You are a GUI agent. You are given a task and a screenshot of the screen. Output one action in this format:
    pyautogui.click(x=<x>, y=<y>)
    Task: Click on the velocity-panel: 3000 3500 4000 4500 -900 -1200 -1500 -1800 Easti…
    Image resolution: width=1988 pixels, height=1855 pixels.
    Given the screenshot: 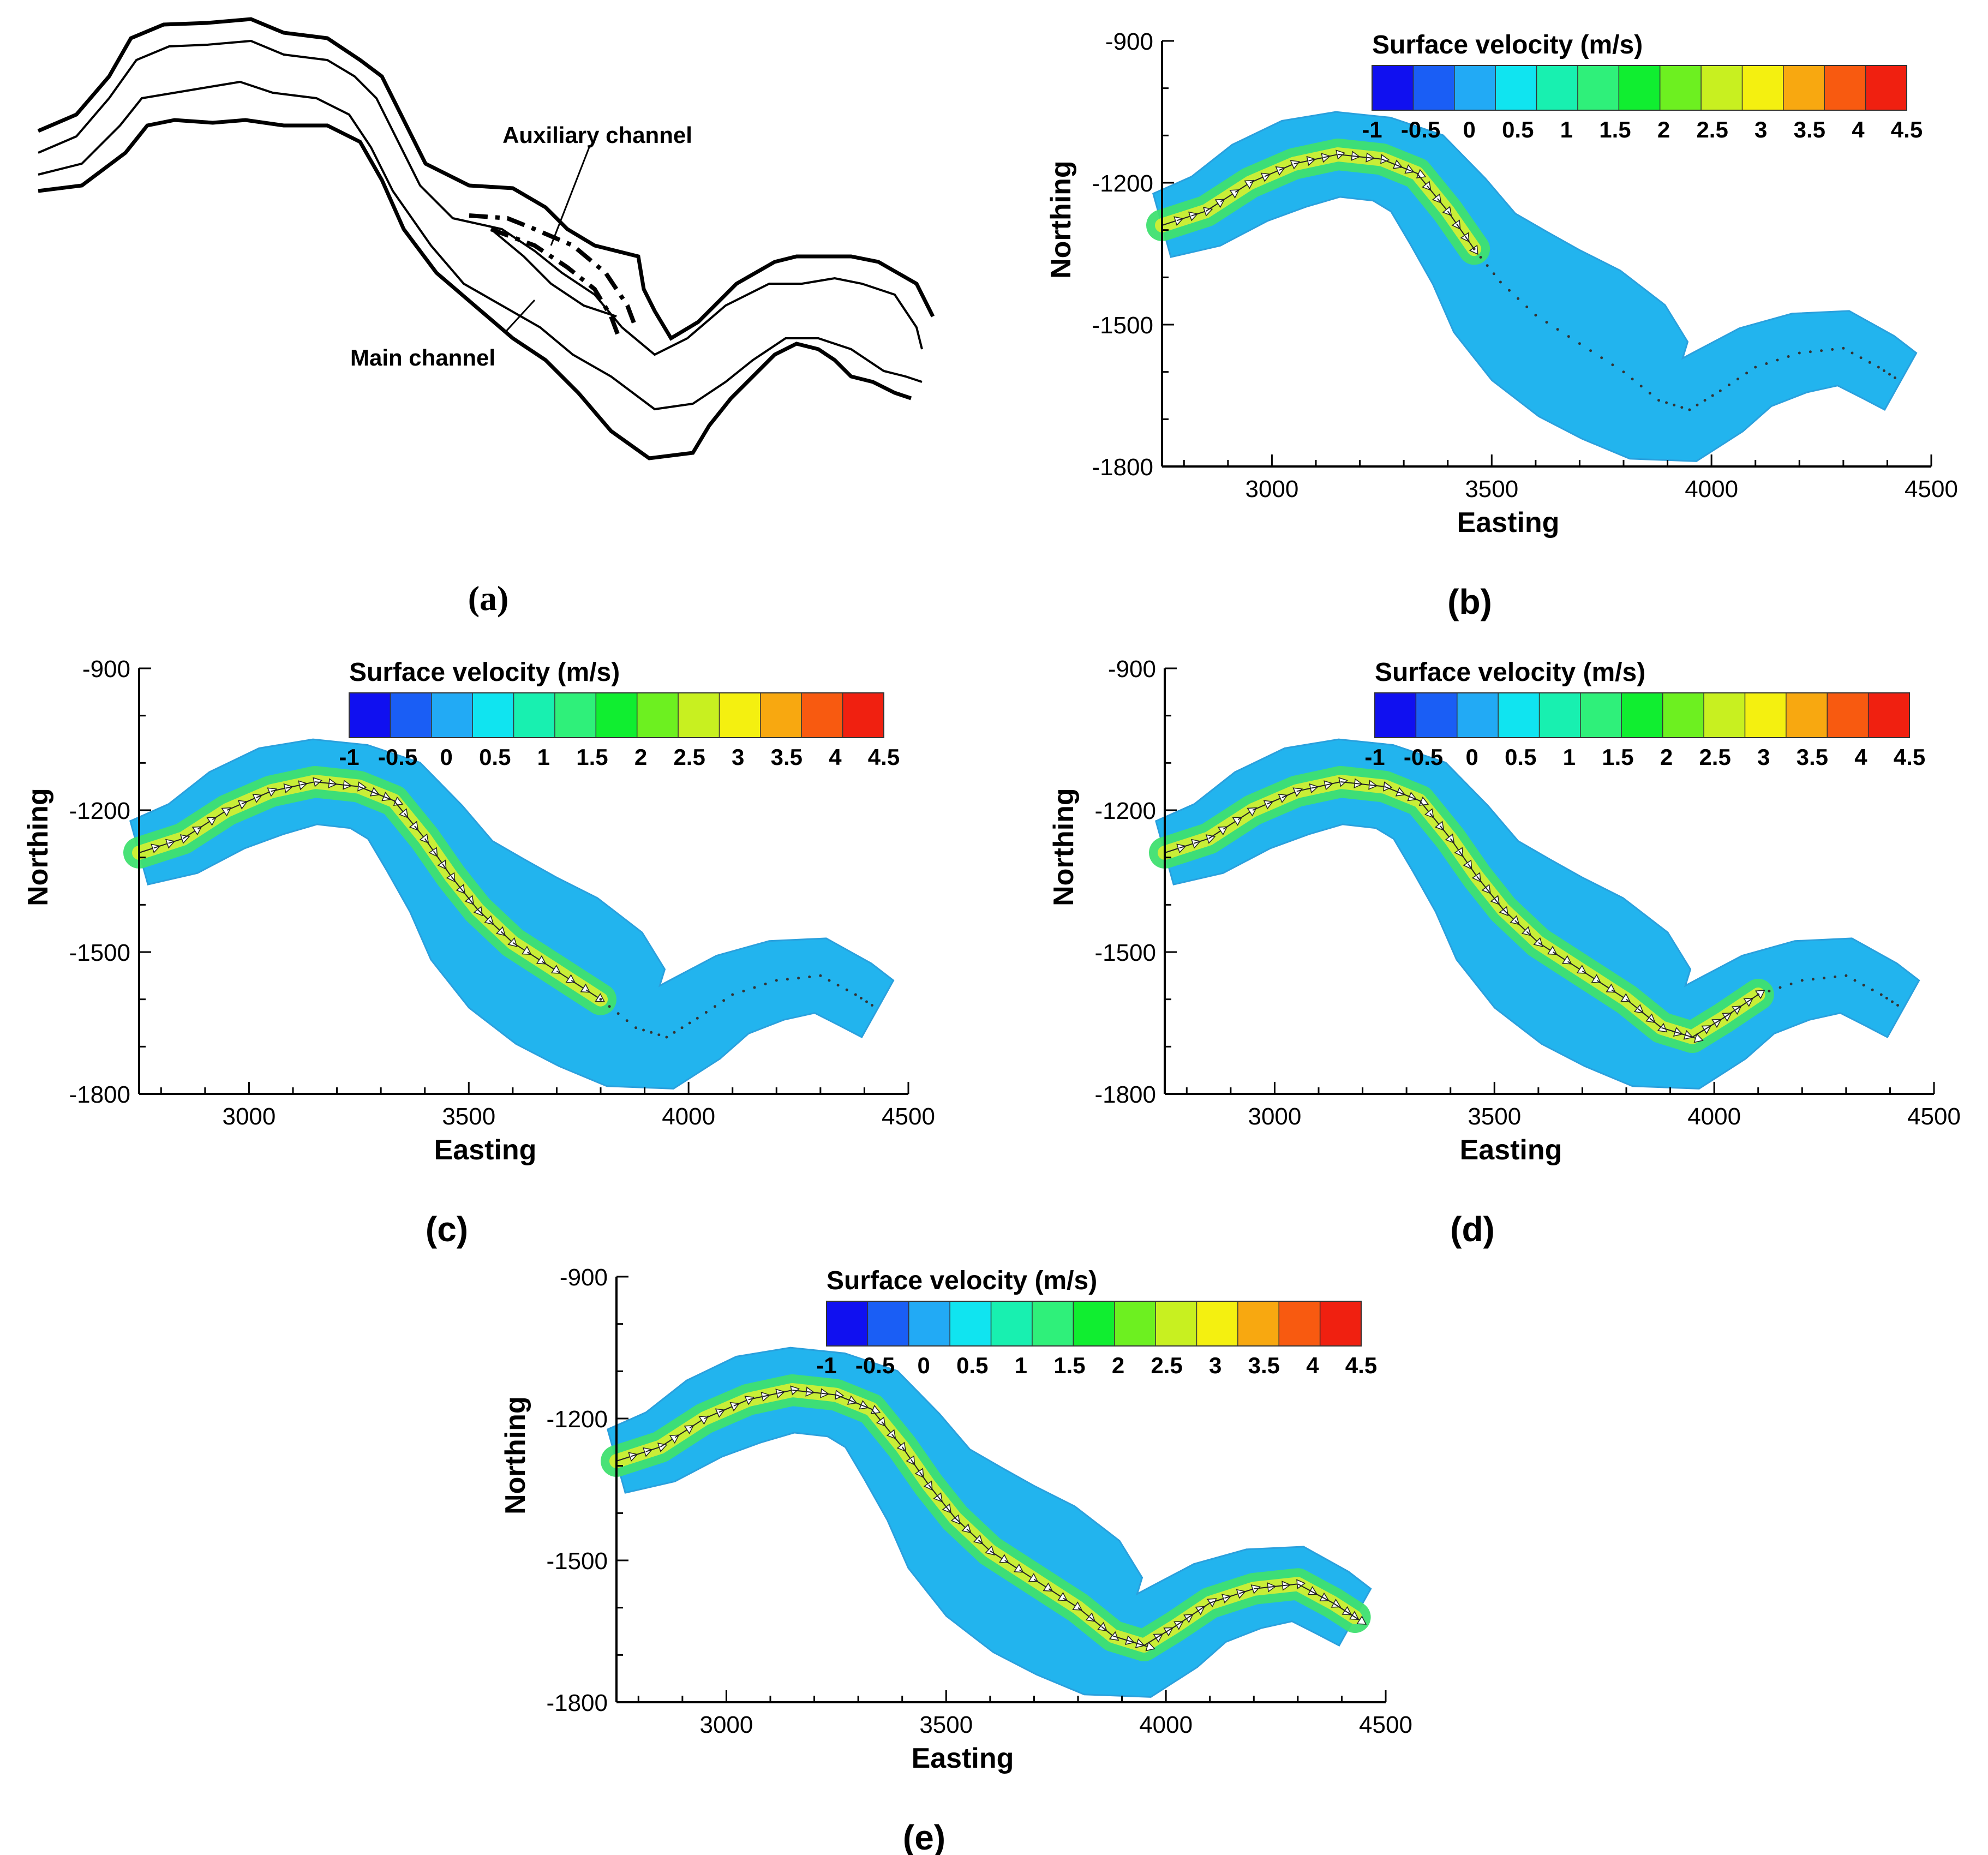 What is the action you would take?
    pyautogui.click(x=956, y=1559)
    